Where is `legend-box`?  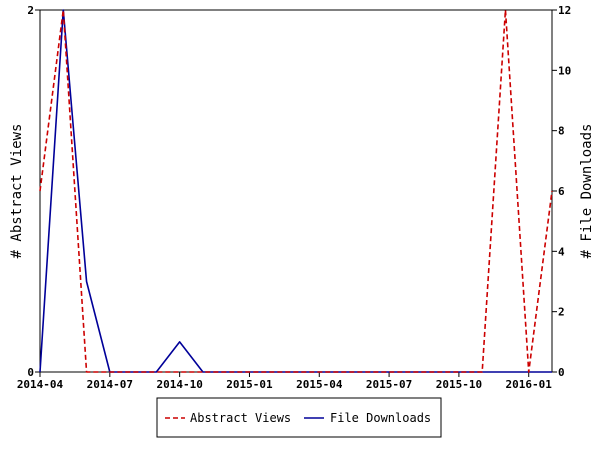
legend-box is located at coordinates (299, 417).